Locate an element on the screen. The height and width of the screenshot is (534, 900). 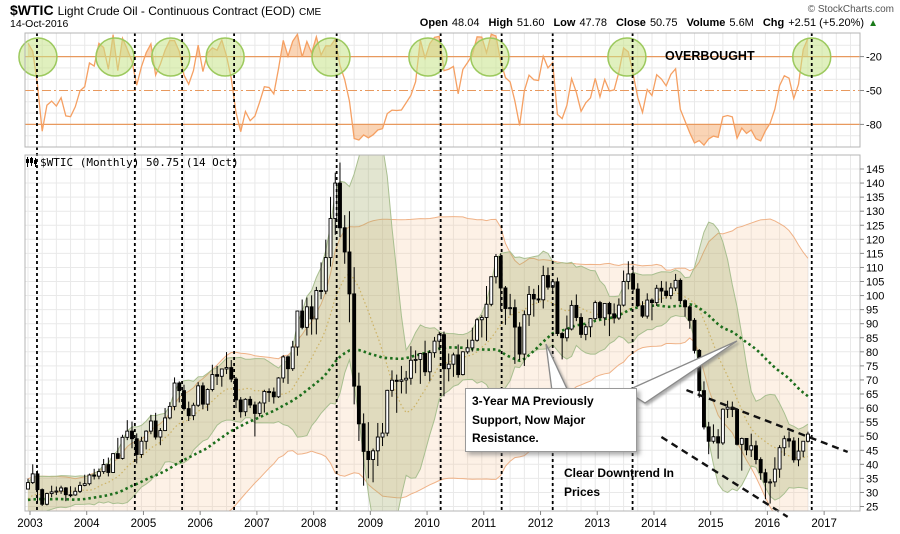
price-tick-label: 55 is located at coordinates (872, 423).